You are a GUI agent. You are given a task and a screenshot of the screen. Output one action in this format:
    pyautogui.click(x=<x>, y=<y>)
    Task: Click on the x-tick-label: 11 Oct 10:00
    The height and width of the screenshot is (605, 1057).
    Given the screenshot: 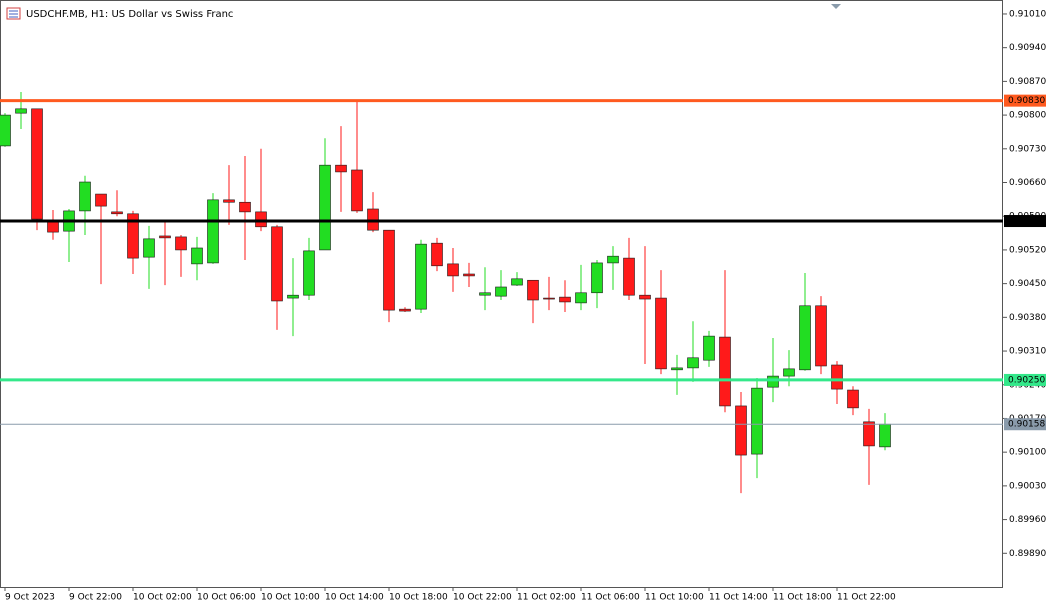 What is the action you would take?
    pyautogui.click(x=674, y=598)
    